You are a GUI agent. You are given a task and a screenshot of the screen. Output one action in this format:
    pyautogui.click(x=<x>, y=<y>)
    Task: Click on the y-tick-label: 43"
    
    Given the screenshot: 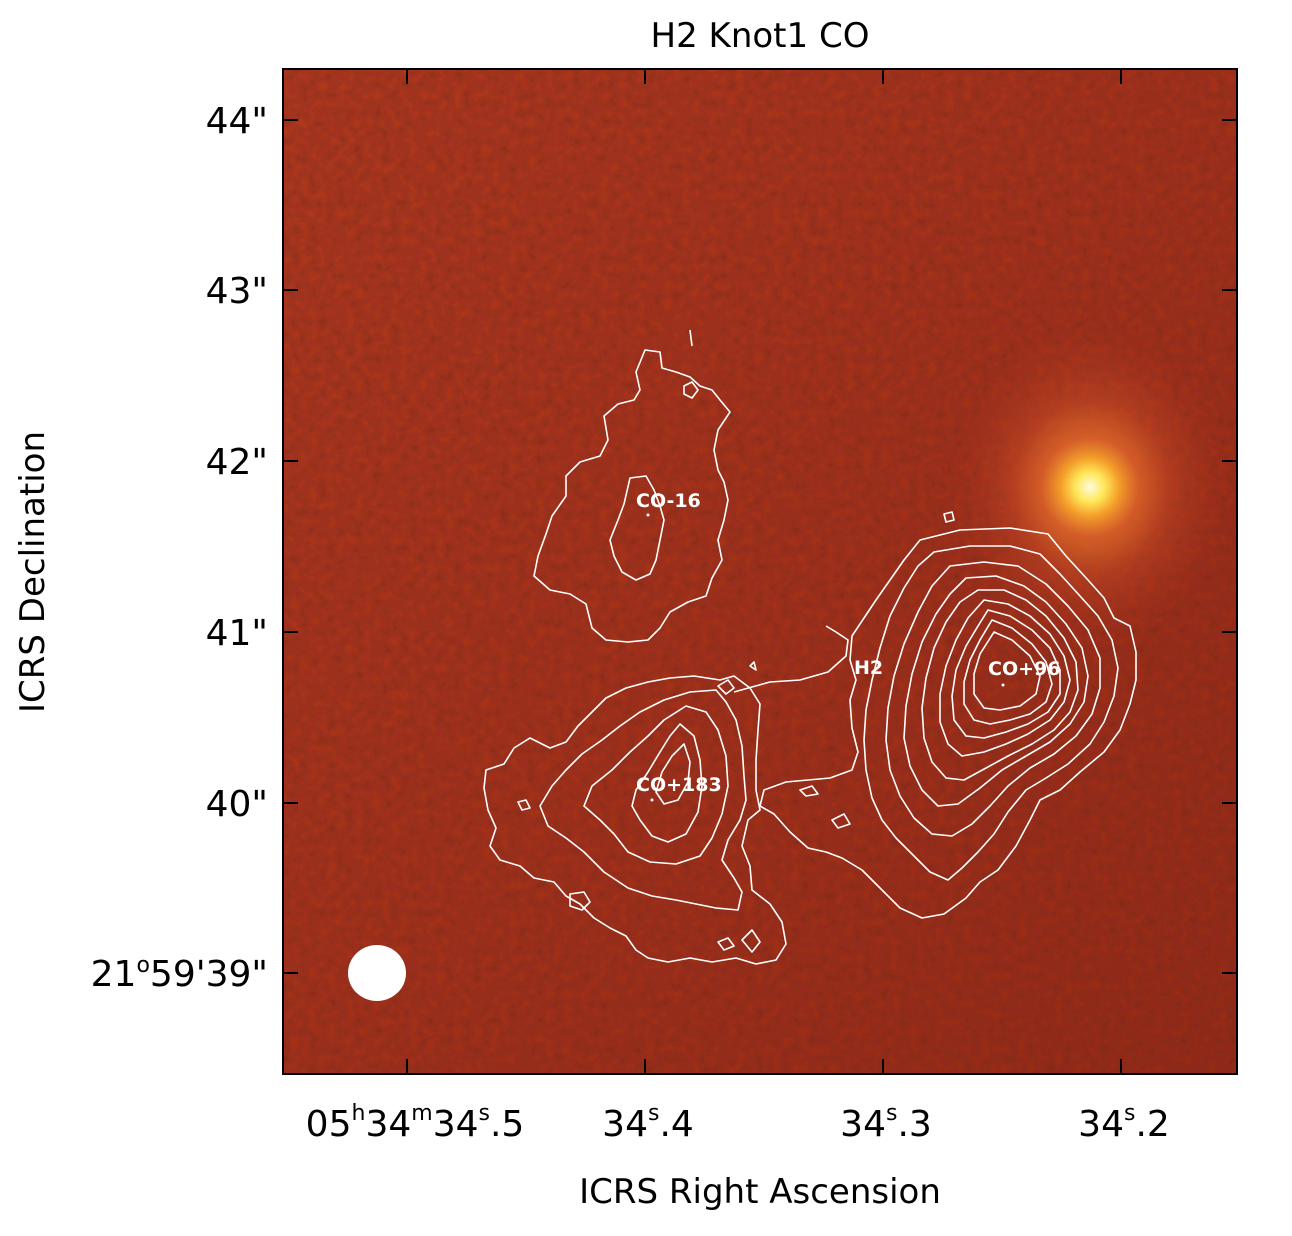 What is the action you would take?
    pyautogui.click(x=237, y=291)
    